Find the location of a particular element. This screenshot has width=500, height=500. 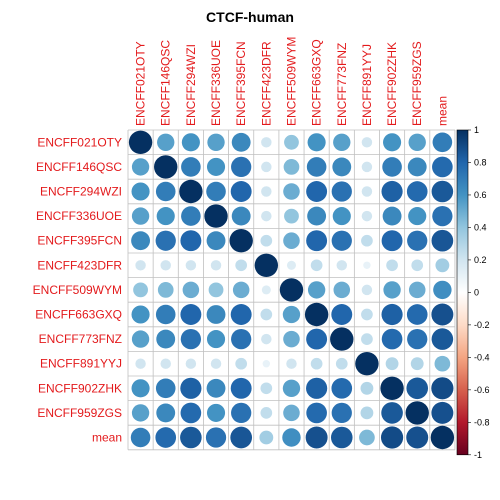

row-label: ENCFF423DFR is located at coordinates (79, 265).